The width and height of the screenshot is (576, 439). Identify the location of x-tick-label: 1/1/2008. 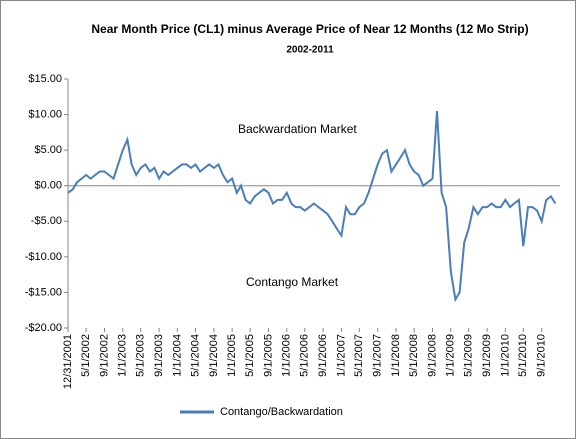
(396, 355).